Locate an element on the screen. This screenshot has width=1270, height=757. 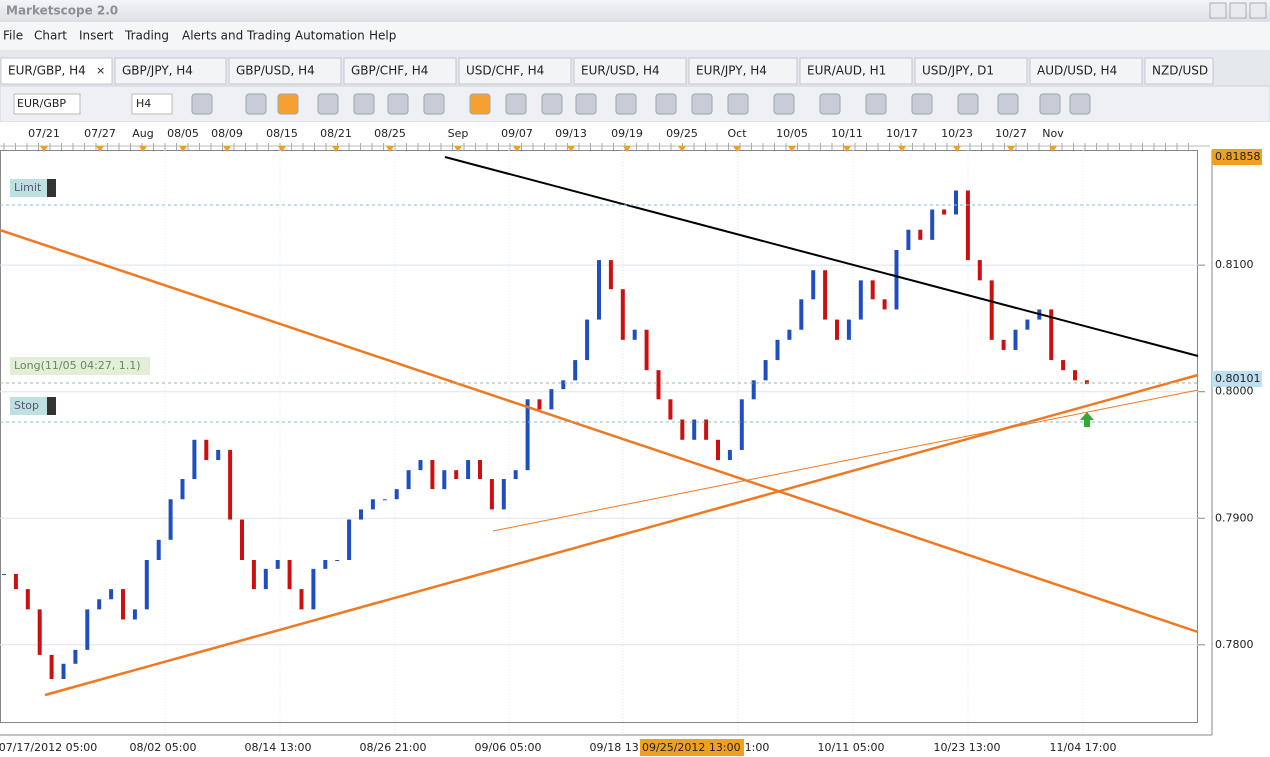
title-bar is located at coordinates (635, 11).